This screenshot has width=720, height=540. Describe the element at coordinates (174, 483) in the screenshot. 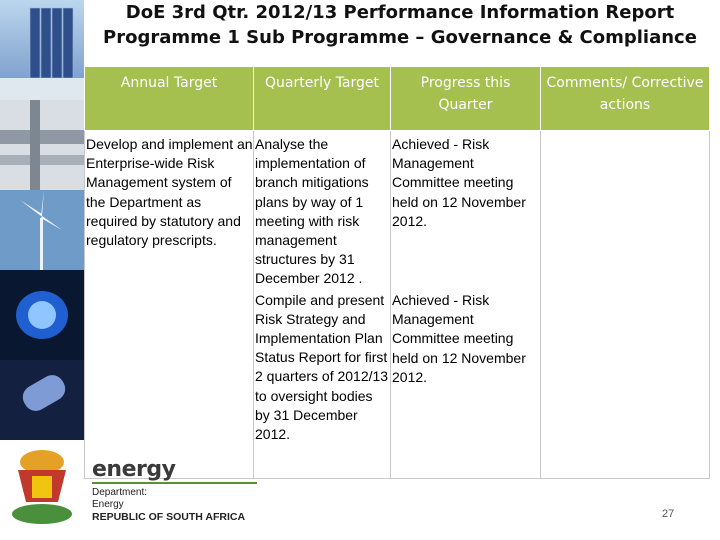

I see `logo-divider` at that location.